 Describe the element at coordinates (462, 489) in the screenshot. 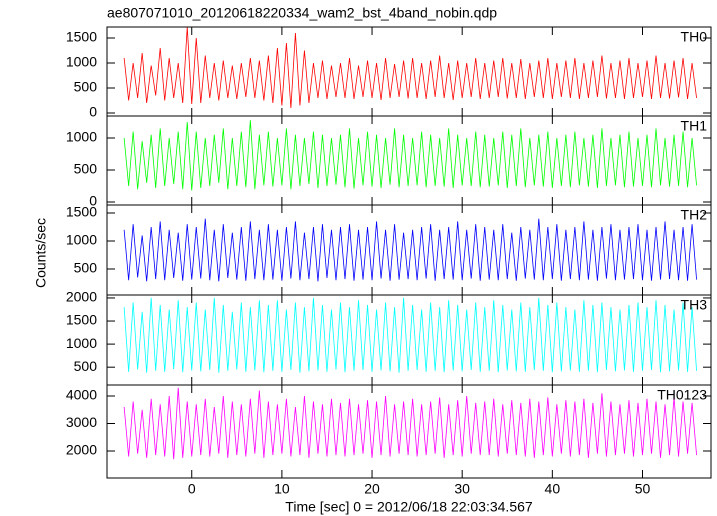

I see `x-tick-label: 30` at that location.